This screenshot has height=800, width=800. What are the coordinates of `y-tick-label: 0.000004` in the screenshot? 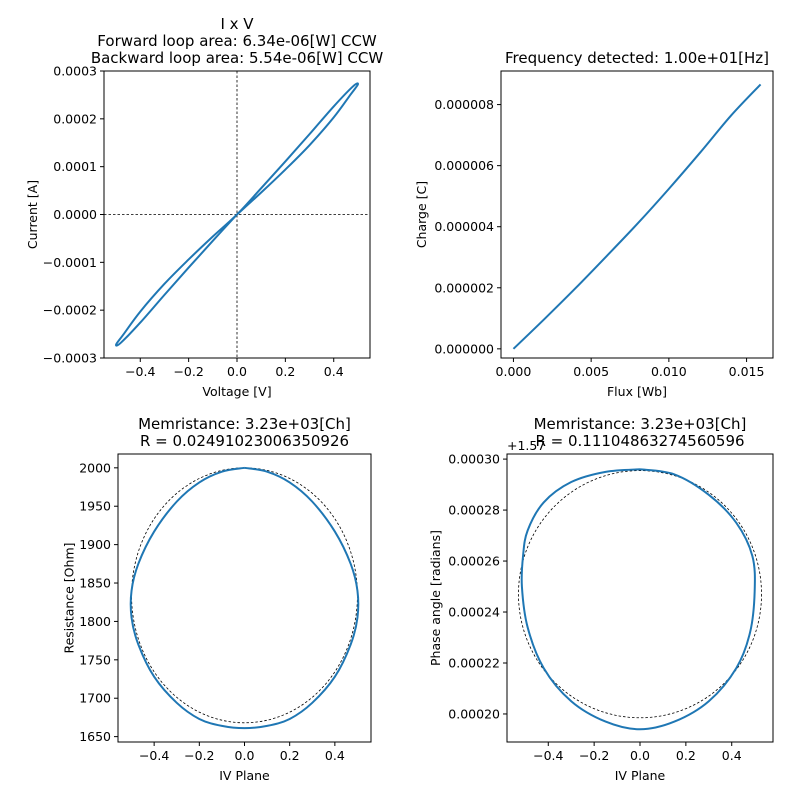 It's located at (464, 226).